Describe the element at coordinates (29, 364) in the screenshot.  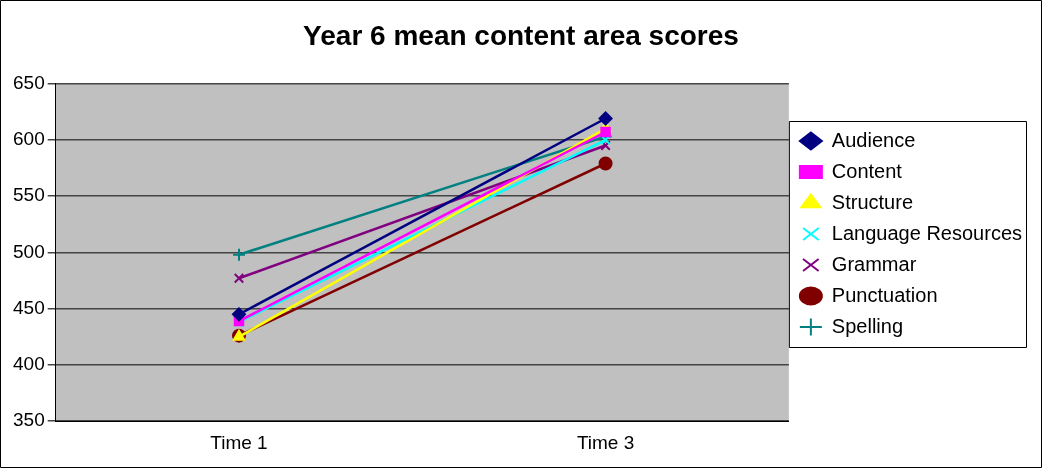
I see `y-tick-label: 400` at that location.